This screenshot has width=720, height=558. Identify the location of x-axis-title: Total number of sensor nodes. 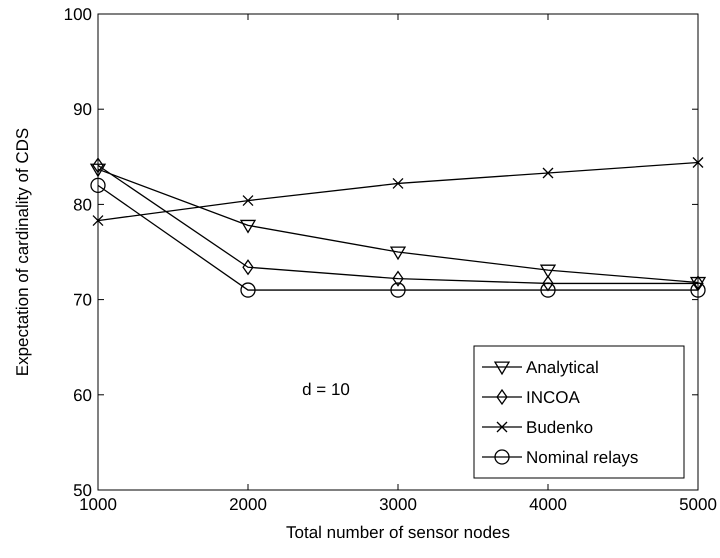
(398, 532).